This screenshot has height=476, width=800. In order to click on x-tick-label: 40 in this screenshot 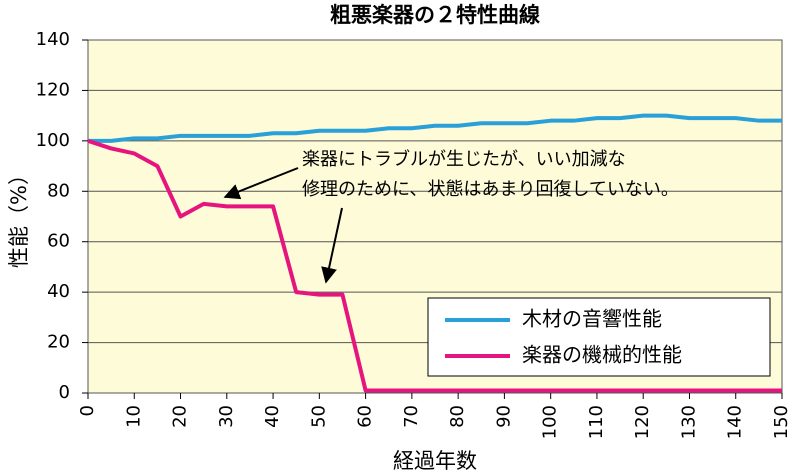, I will do `click(272, 416)`.